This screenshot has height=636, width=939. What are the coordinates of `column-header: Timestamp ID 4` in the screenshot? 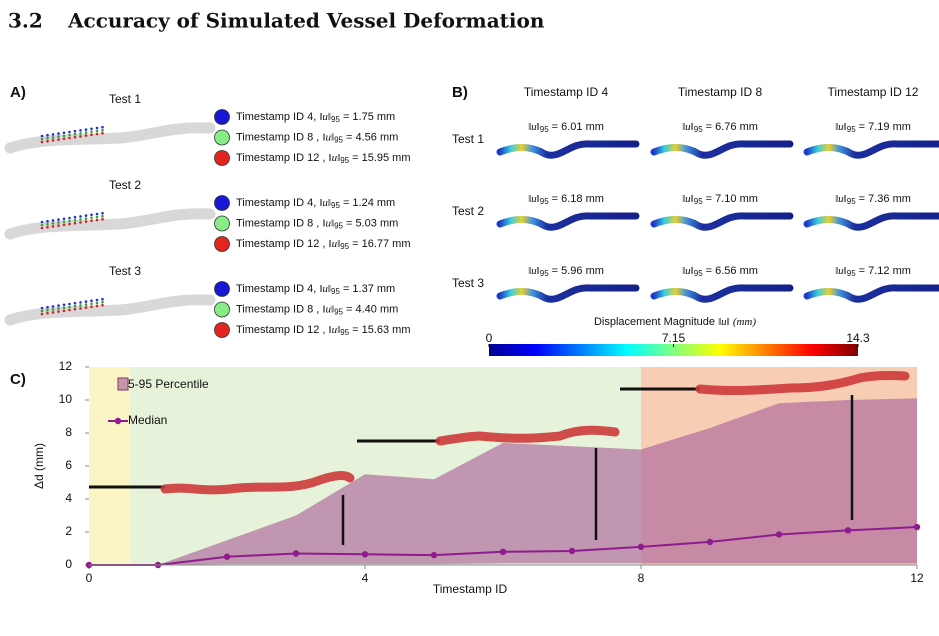 It's located at (566, 92).